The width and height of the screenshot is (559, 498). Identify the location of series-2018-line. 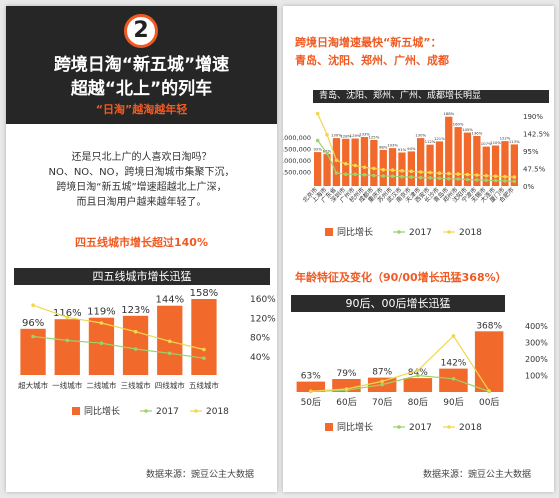
(416, 145).